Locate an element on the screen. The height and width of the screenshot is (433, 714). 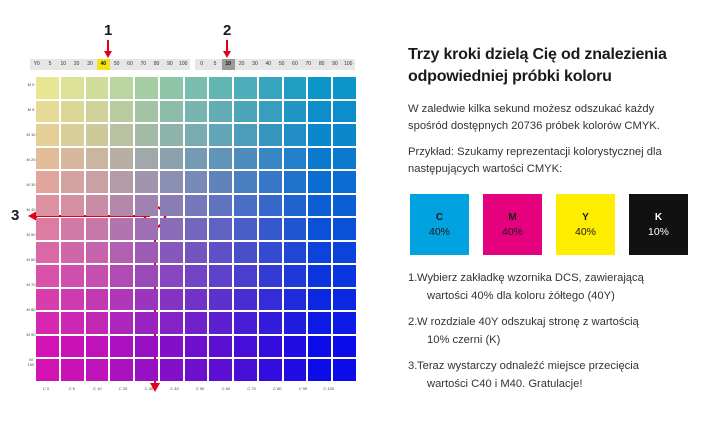
column-label: C 100 is located at coordinates (329, 388).